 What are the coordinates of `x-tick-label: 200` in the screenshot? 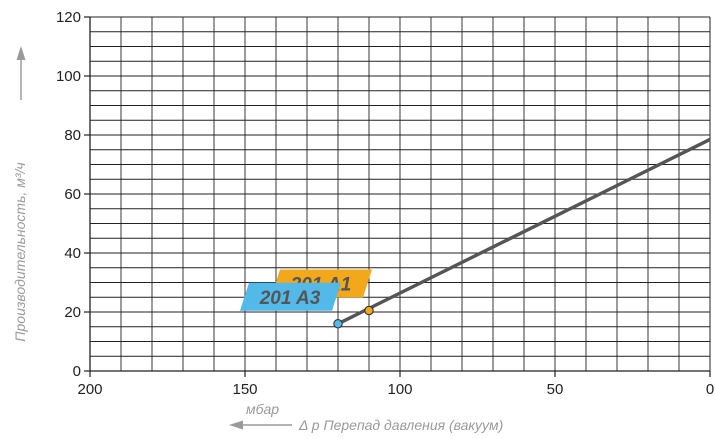 It's located at (89, 389).